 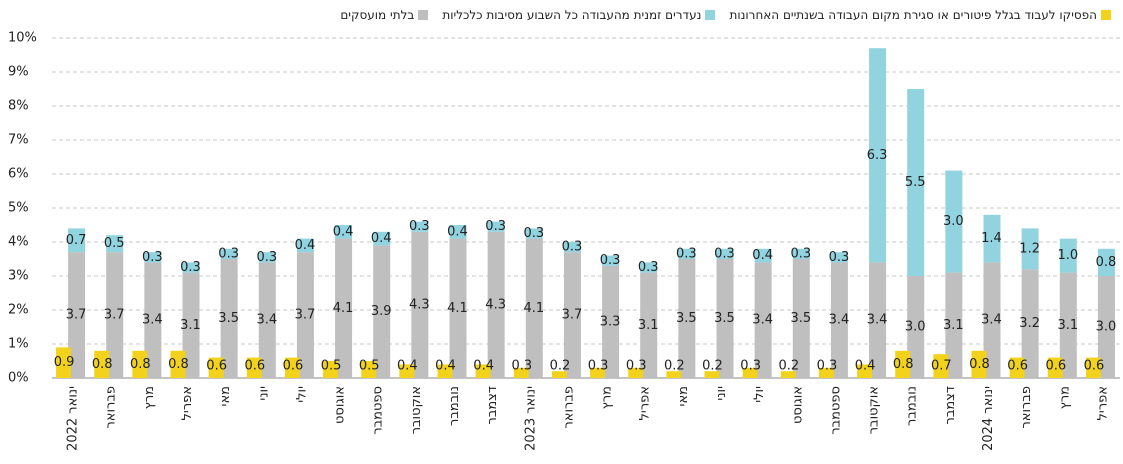 I want to click on data-label: 3.9, so click(x=381, y=311).